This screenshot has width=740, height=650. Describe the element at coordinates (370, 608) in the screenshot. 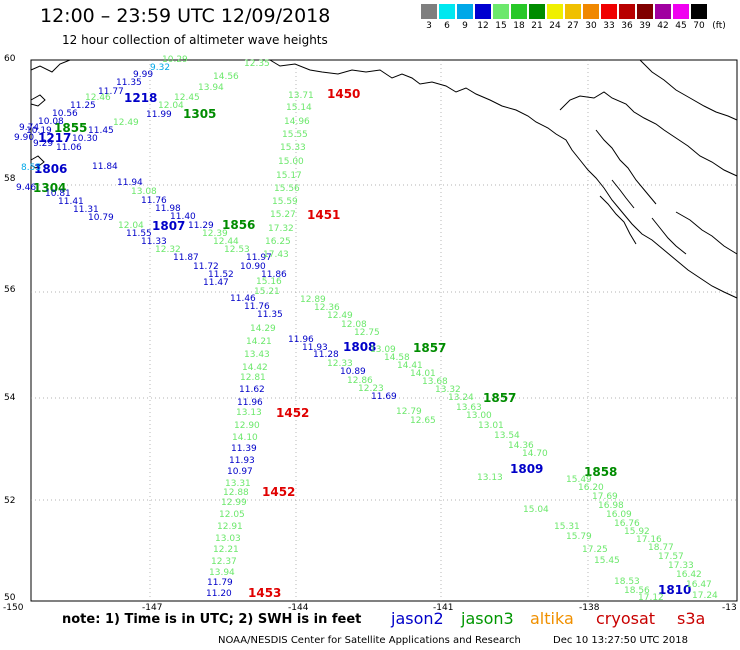

I see `lon-axis: -150 -147 -144 -141 -138 -13` at that location.